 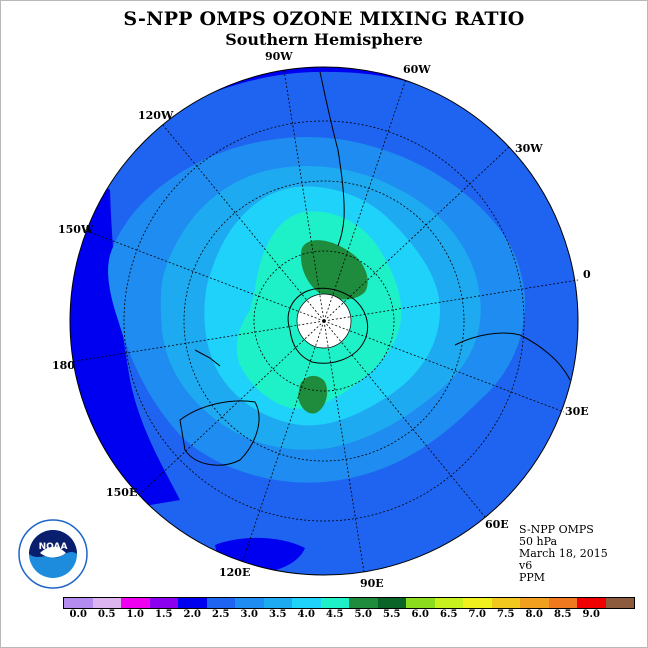 What do you see at coordinates (192, 614) in the screenshot?
I see `colorbar-tick-label: 2.0` at bounding box center [192, 614].